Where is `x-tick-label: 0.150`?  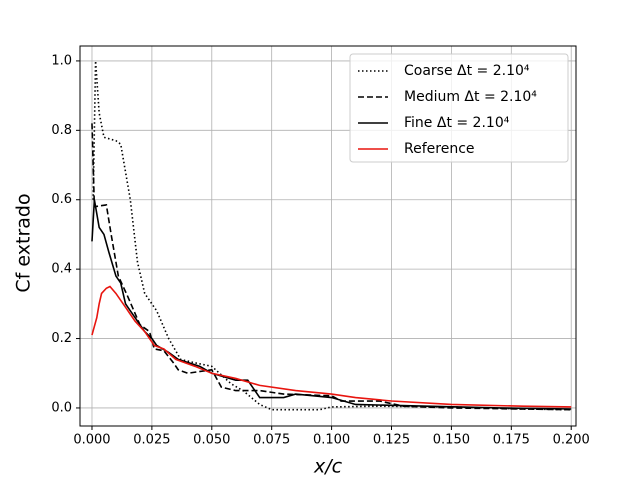 x-tick-label: 0.150 is located at coordinates (451, 440).